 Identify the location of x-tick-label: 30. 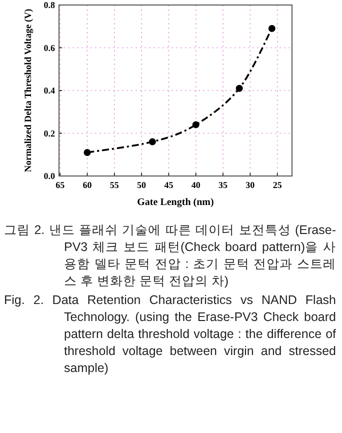
(251, 185).